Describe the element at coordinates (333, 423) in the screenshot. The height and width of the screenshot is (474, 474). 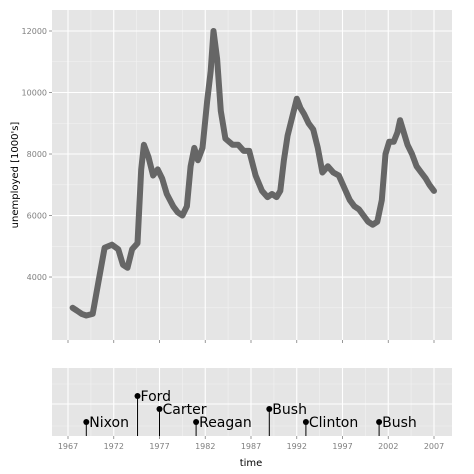
I see `president-label: Clinton` at that location.